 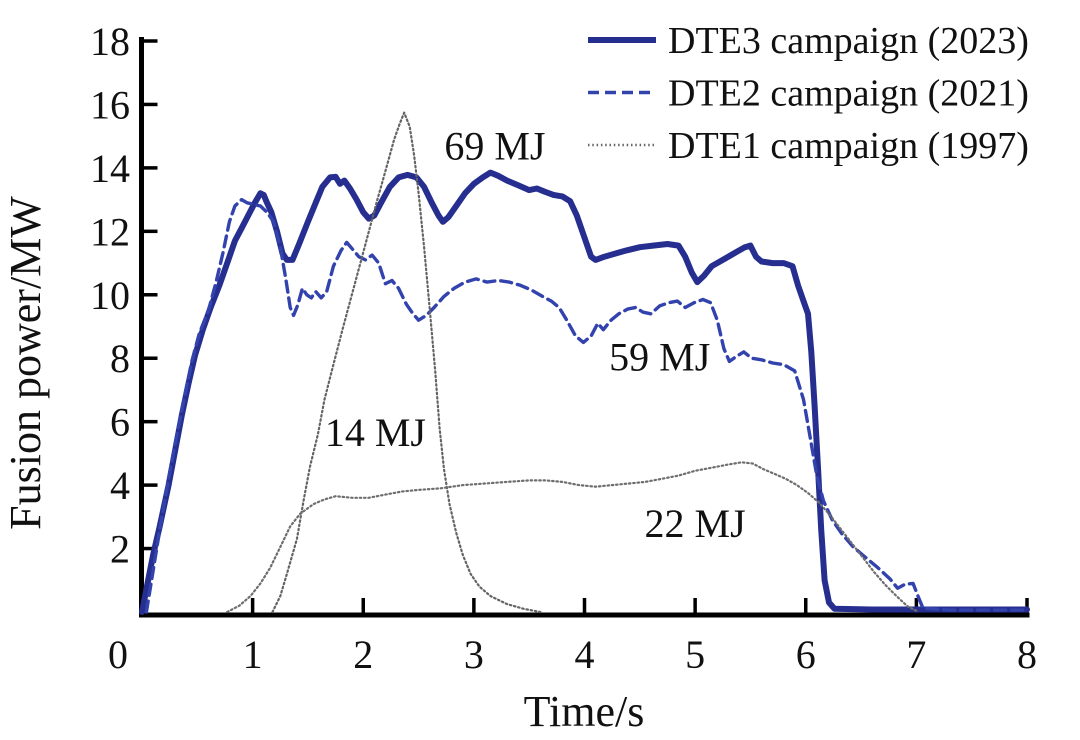 I want to click on annotation-59-mj: 59 MJ, so click(x=659, y=357).